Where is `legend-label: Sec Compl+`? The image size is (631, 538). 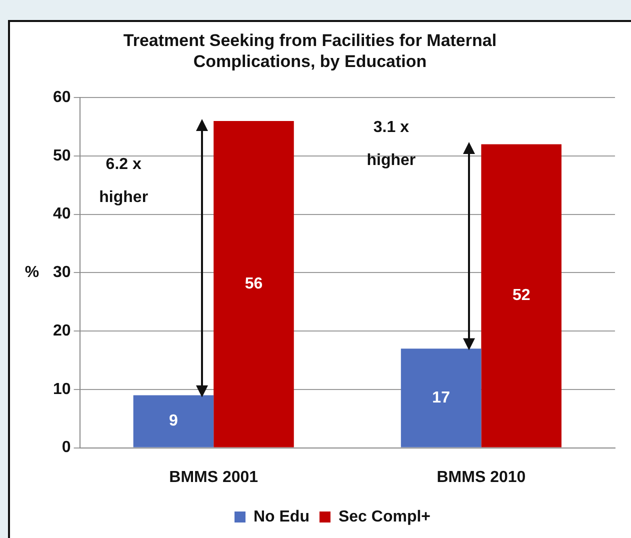
legend-label: Sec Compl+ is located at coordinates (384, 517).